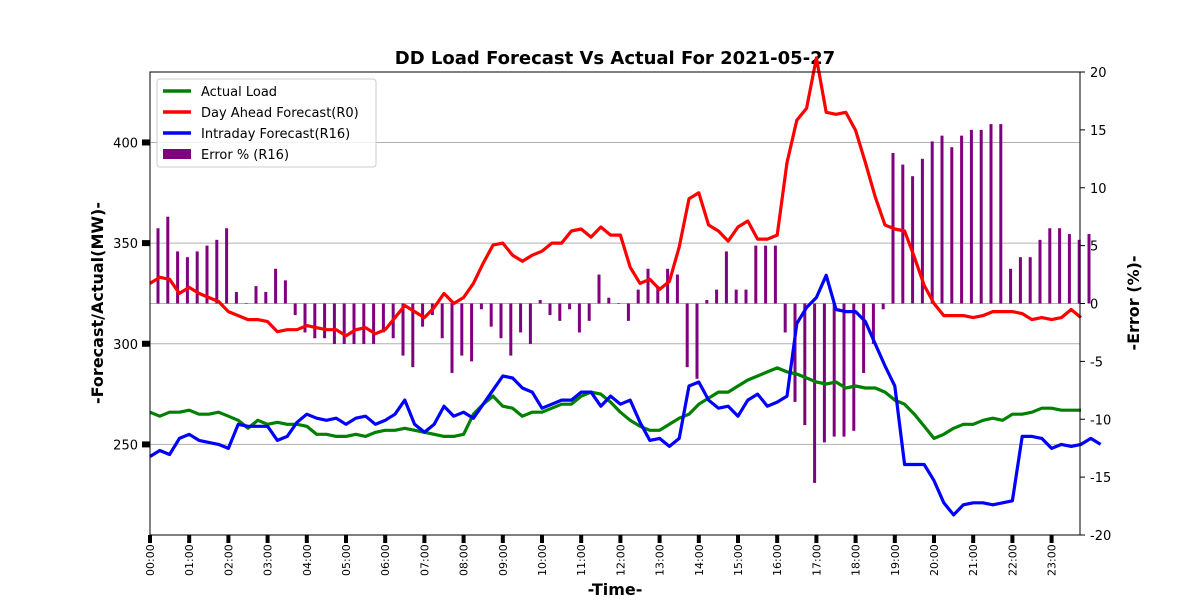 Image resolution: width=1200 pixels, height=600 pixels. What do you see at coordinates (1012, 560) in the screenshot?
I see `x-tick-label: 22:00` at bounding box center [1012, 560].